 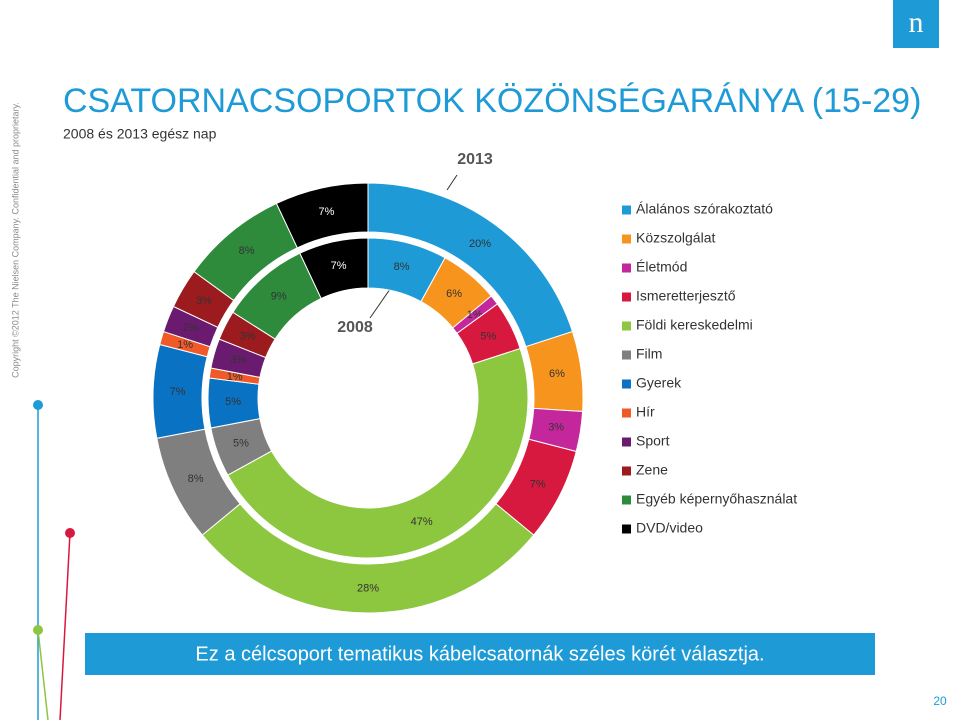 I want to click on data-label: 47%, so click(x=422, y=522).